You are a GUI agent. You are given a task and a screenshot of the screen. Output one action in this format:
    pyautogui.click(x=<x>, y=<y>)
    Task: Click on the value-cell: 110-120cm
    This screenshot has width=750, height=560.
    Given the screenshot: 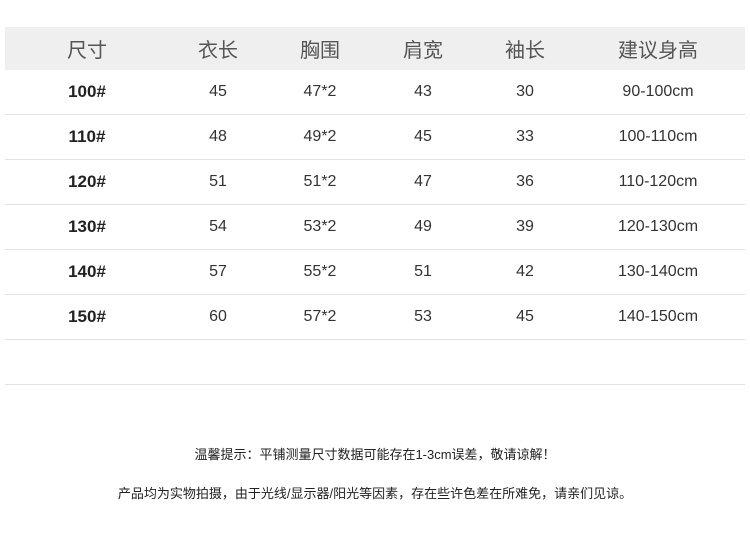 What is the action you would take?
    pyautogui.click(x=658, y=181)
    